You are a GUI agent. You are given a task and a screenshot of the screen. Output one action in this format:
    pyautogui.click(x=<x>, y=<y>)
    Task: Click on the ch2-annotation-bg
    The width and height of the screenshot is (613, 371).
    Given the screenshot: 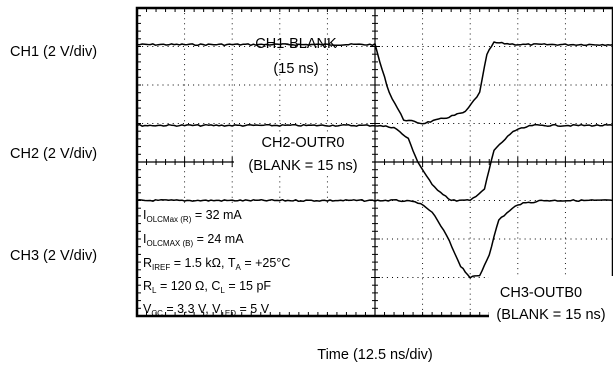 What is the action you would take?
    pyautogui.click(x=303, y=154)
    